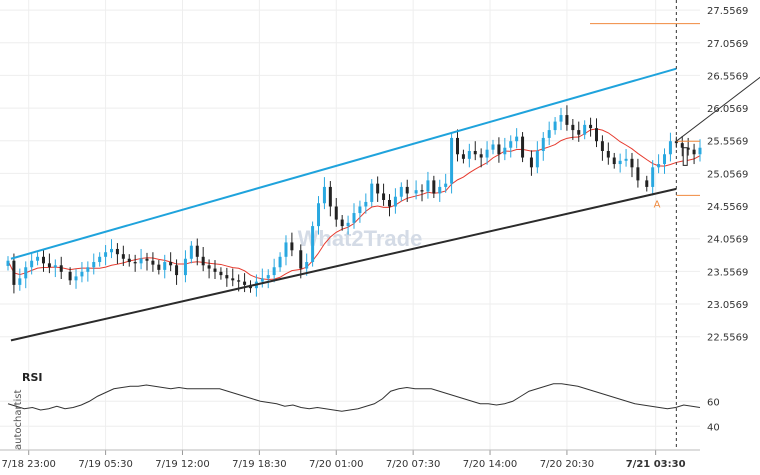 This screenshot has width=760, height=475. What do you see at coordinates (727, 272) in the screenshot?
I see `y-tick-label: 23.5569` at bounding box center [727, 272].